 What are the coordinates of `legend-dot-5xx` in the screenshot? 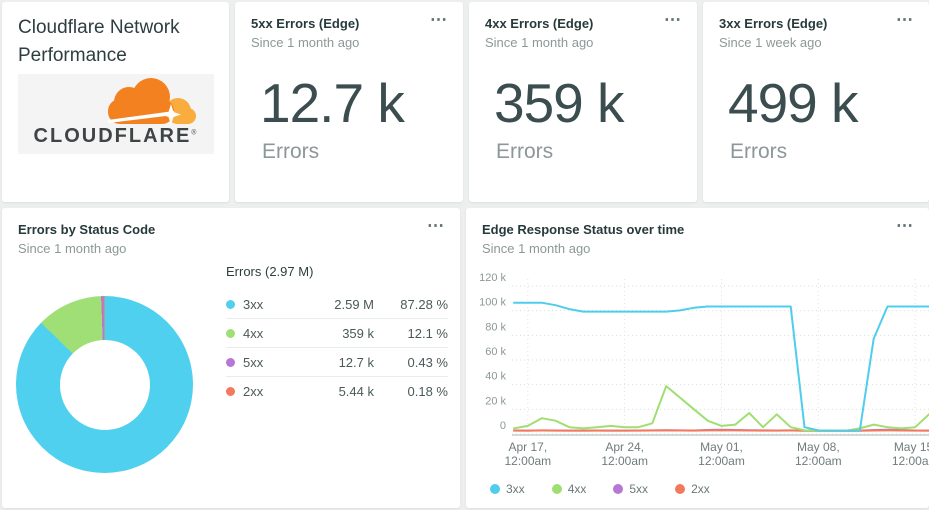 It's located at (618, 489).